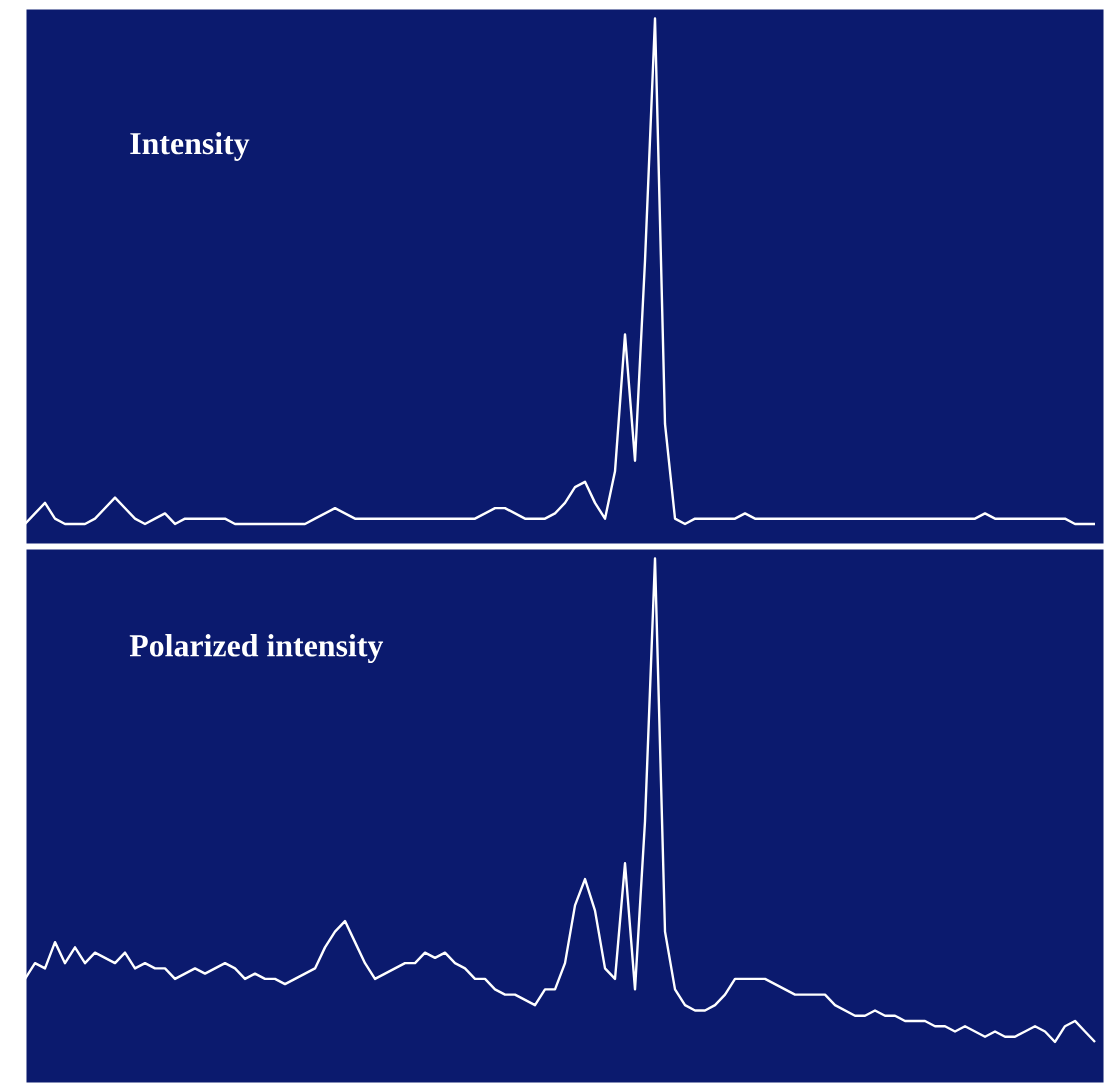  What do you see at coordinates (190, 147) in the screenshot?
I see `text: Intensity` at bounding box center [190, 147].